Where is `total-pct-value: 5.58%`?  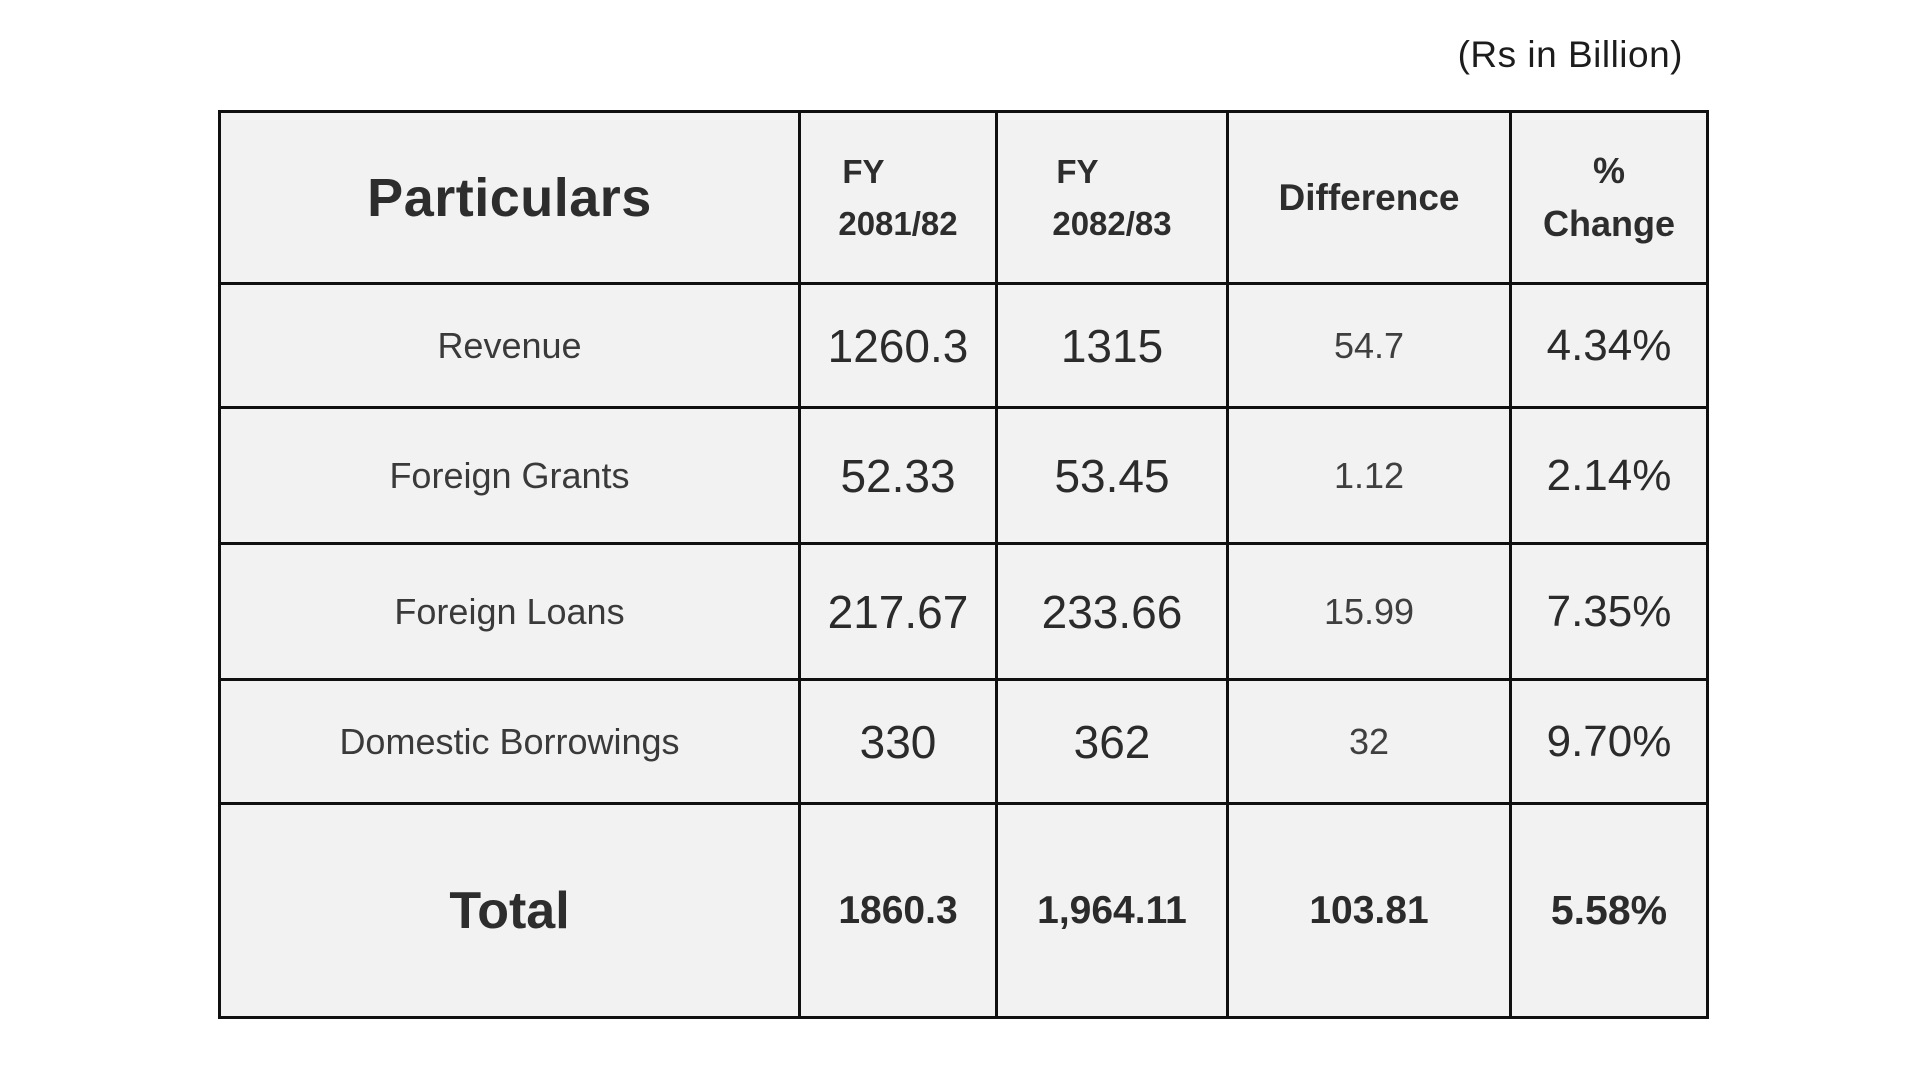
total-pct-value: 5.58% is located at coordinates (1609, 910).